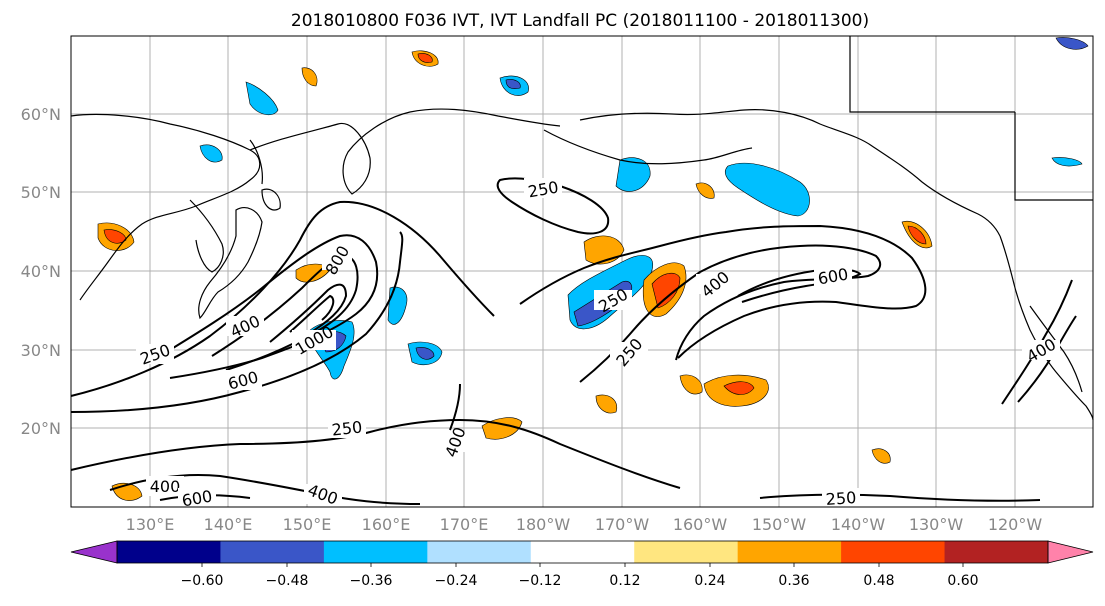  Describe the element at coordinates (709, 581) in the screenshot. I see `colorbar-label: 0.24` at that location.